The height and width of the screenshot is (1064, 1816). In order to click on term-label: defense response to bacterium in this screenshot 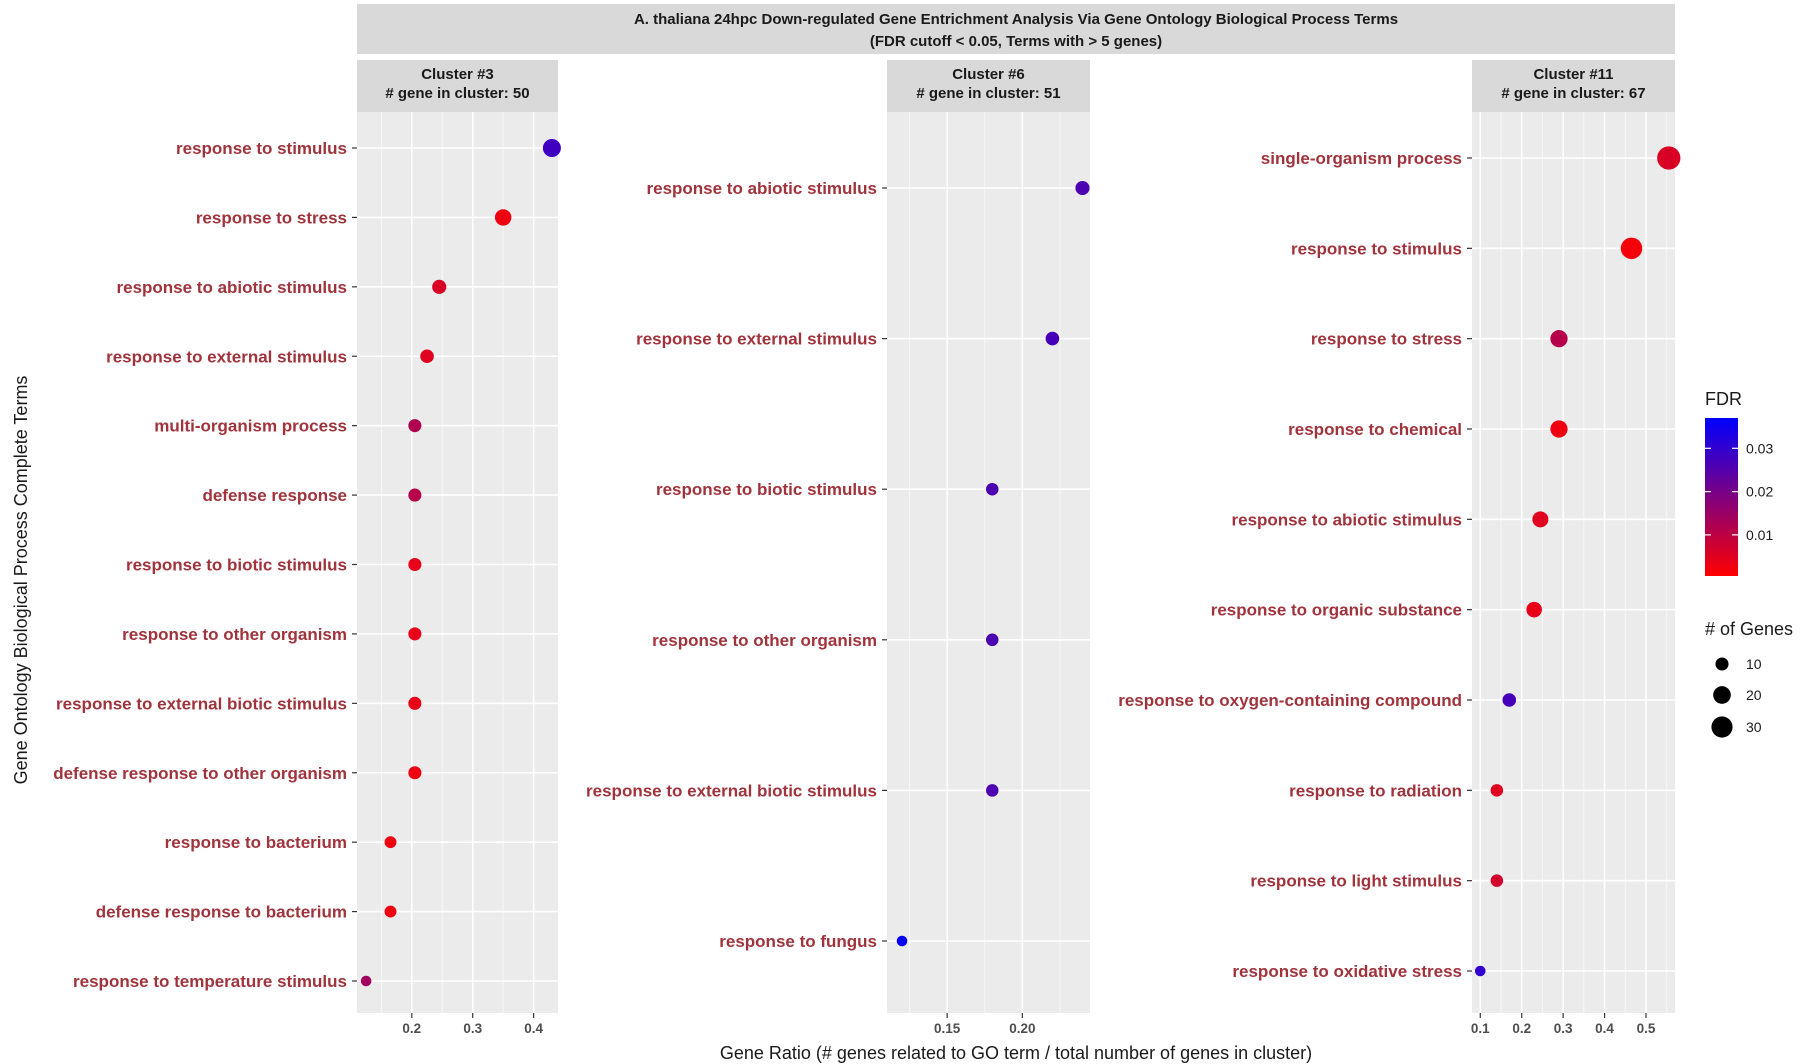, I will do `click(221, 912)`.